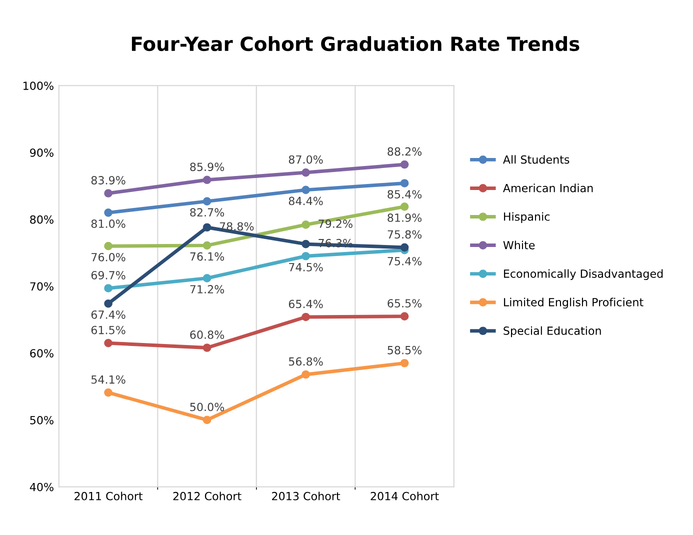 The image size is (693, 535). I want to click on data-label: 82.7%, so click(207, 212).